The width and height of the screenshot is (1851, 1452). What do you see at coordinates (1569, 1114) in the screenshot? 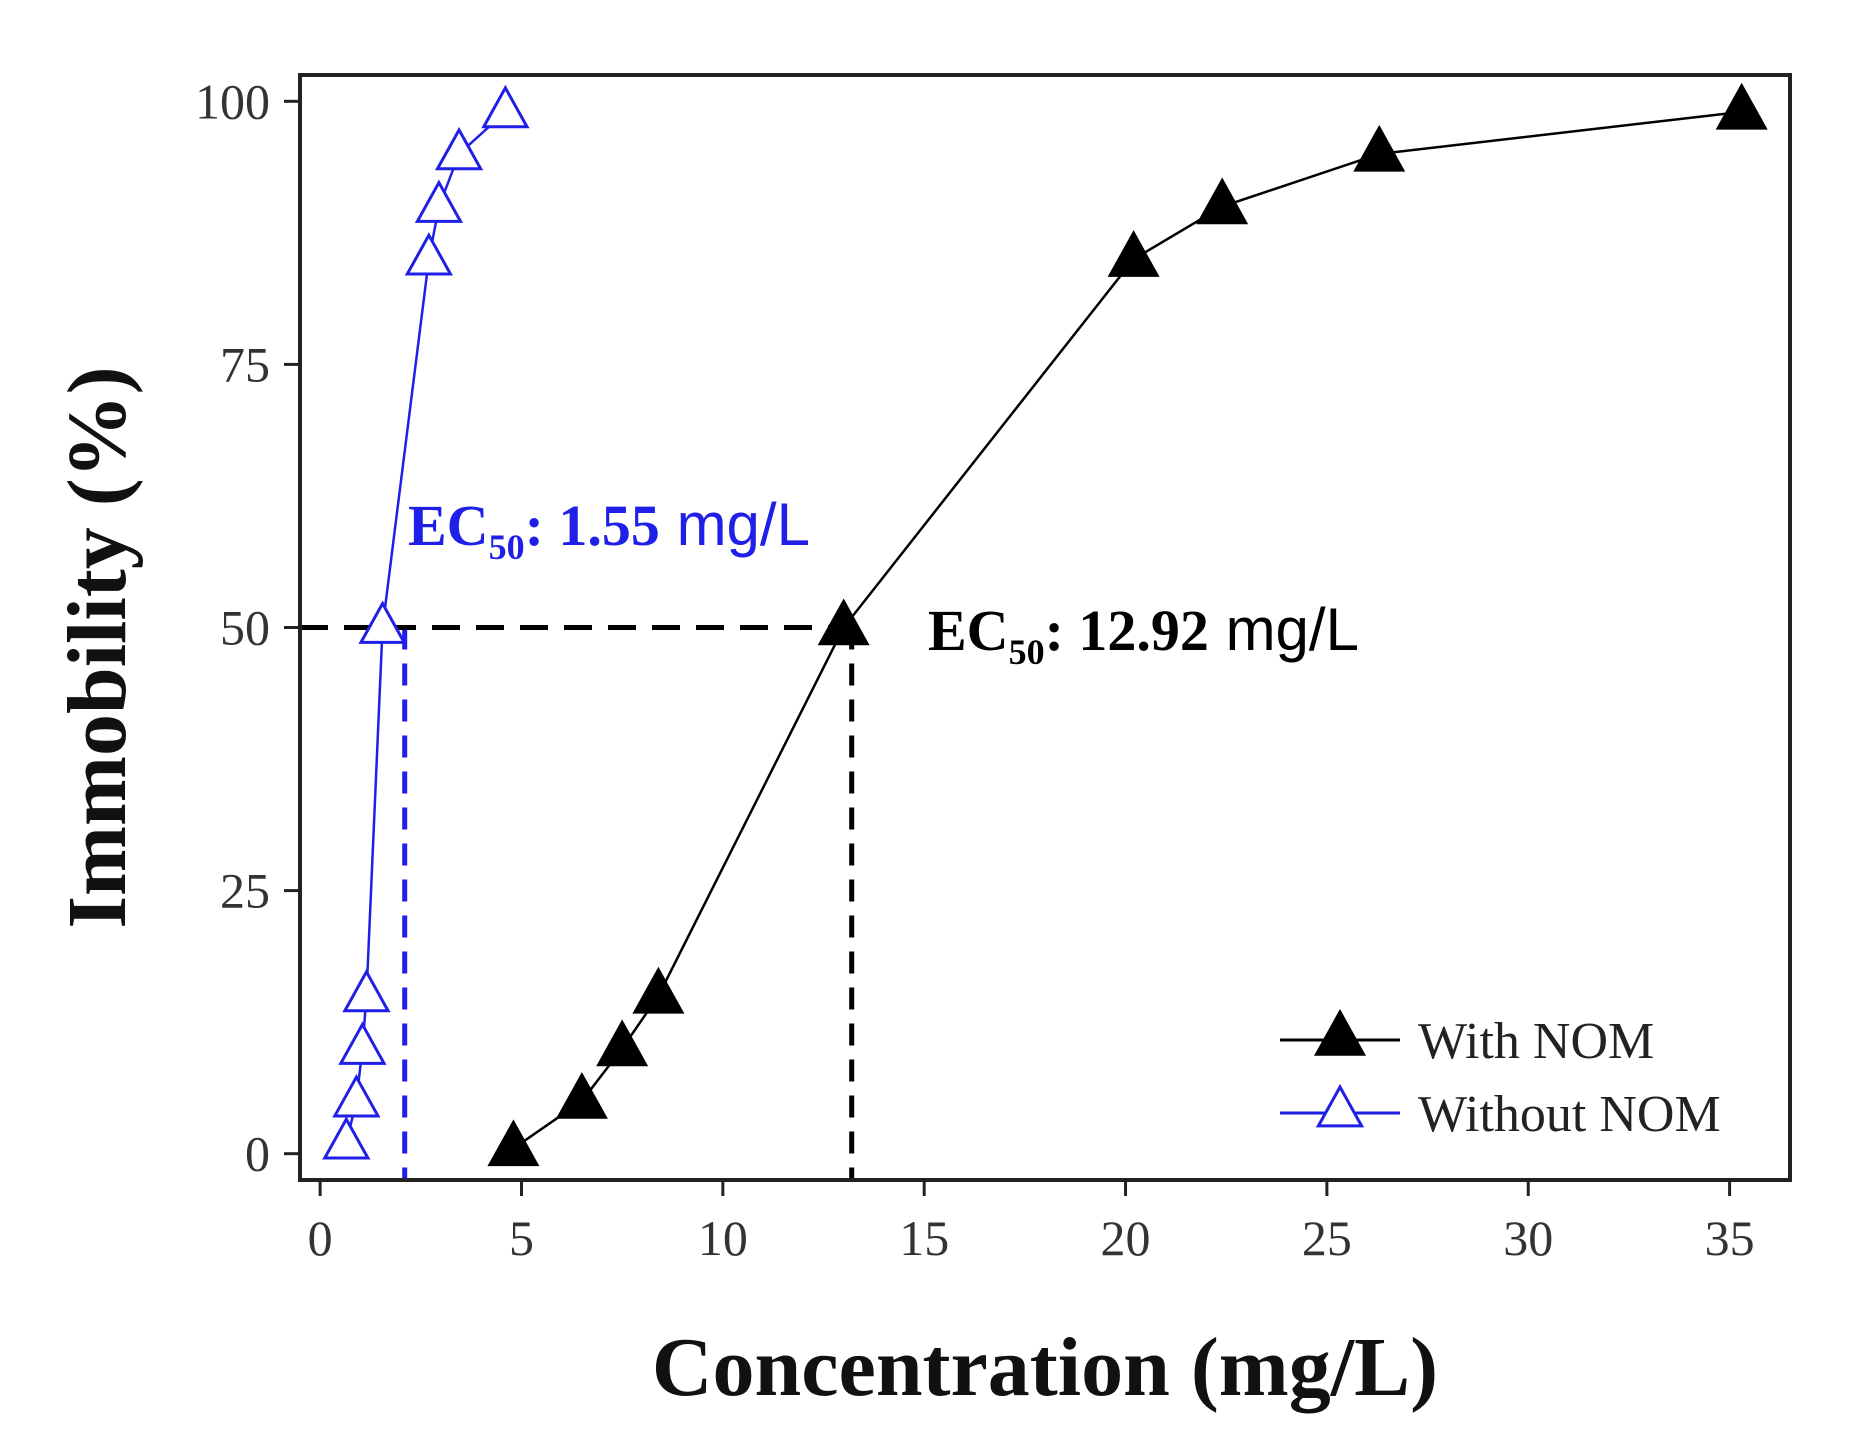
I see `legend-label: Without NOM` at bounding box center [1569, 1114].